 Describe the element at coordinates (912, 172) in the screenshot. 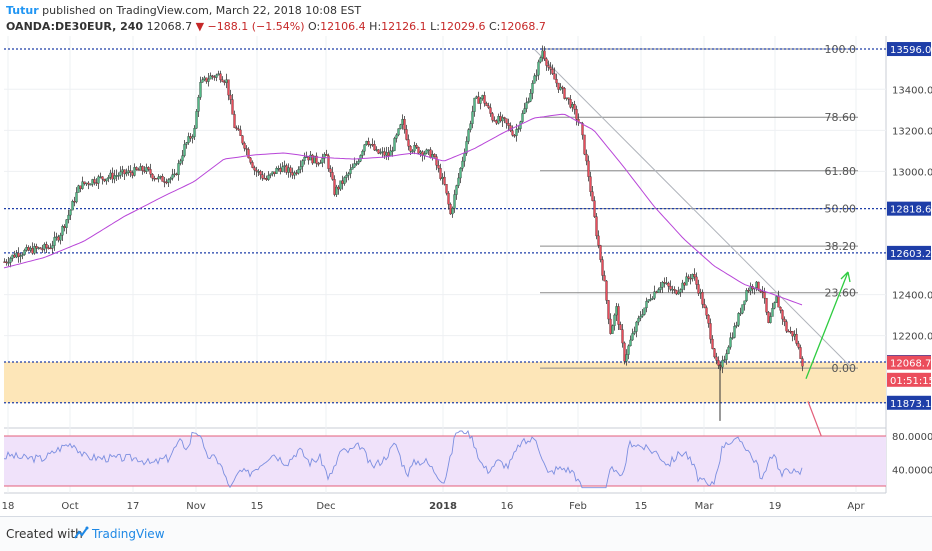

I see `price-tick-label: 13000.0` at that location.